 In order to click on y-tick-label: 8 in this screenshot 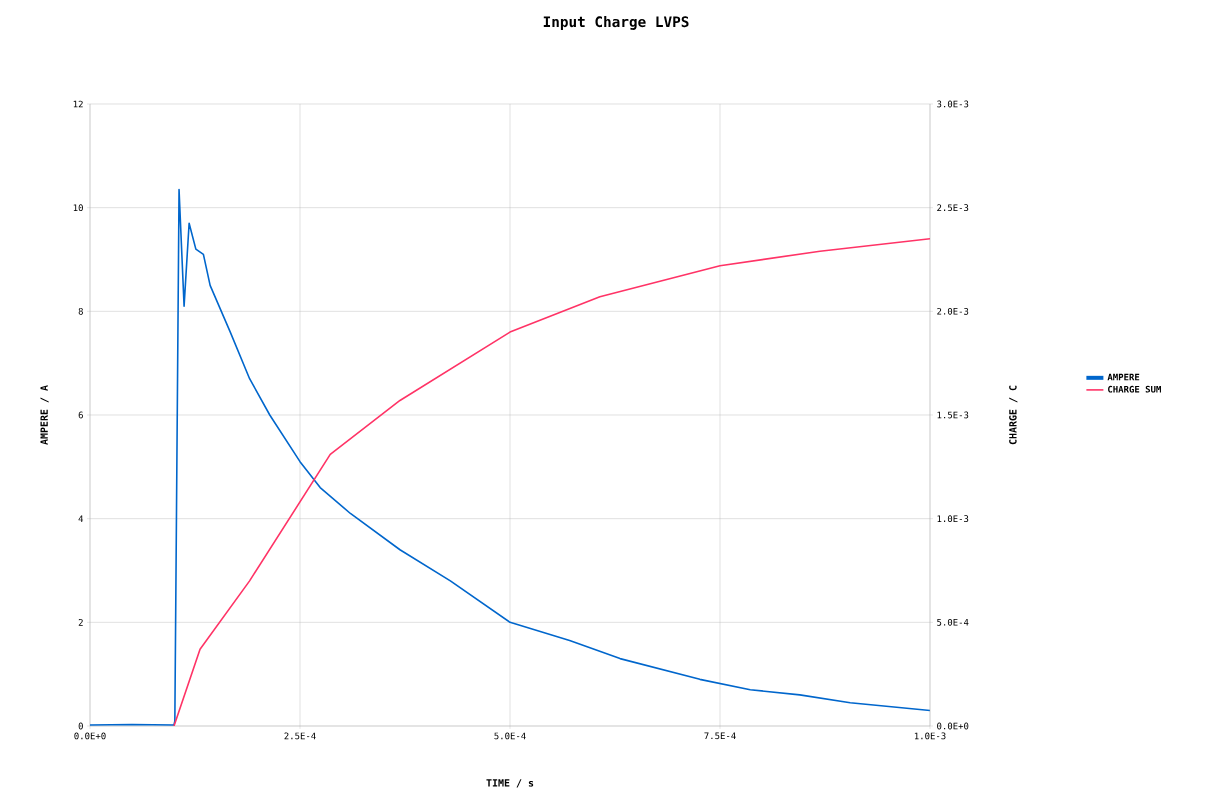, I will do `click(80, 311)`.